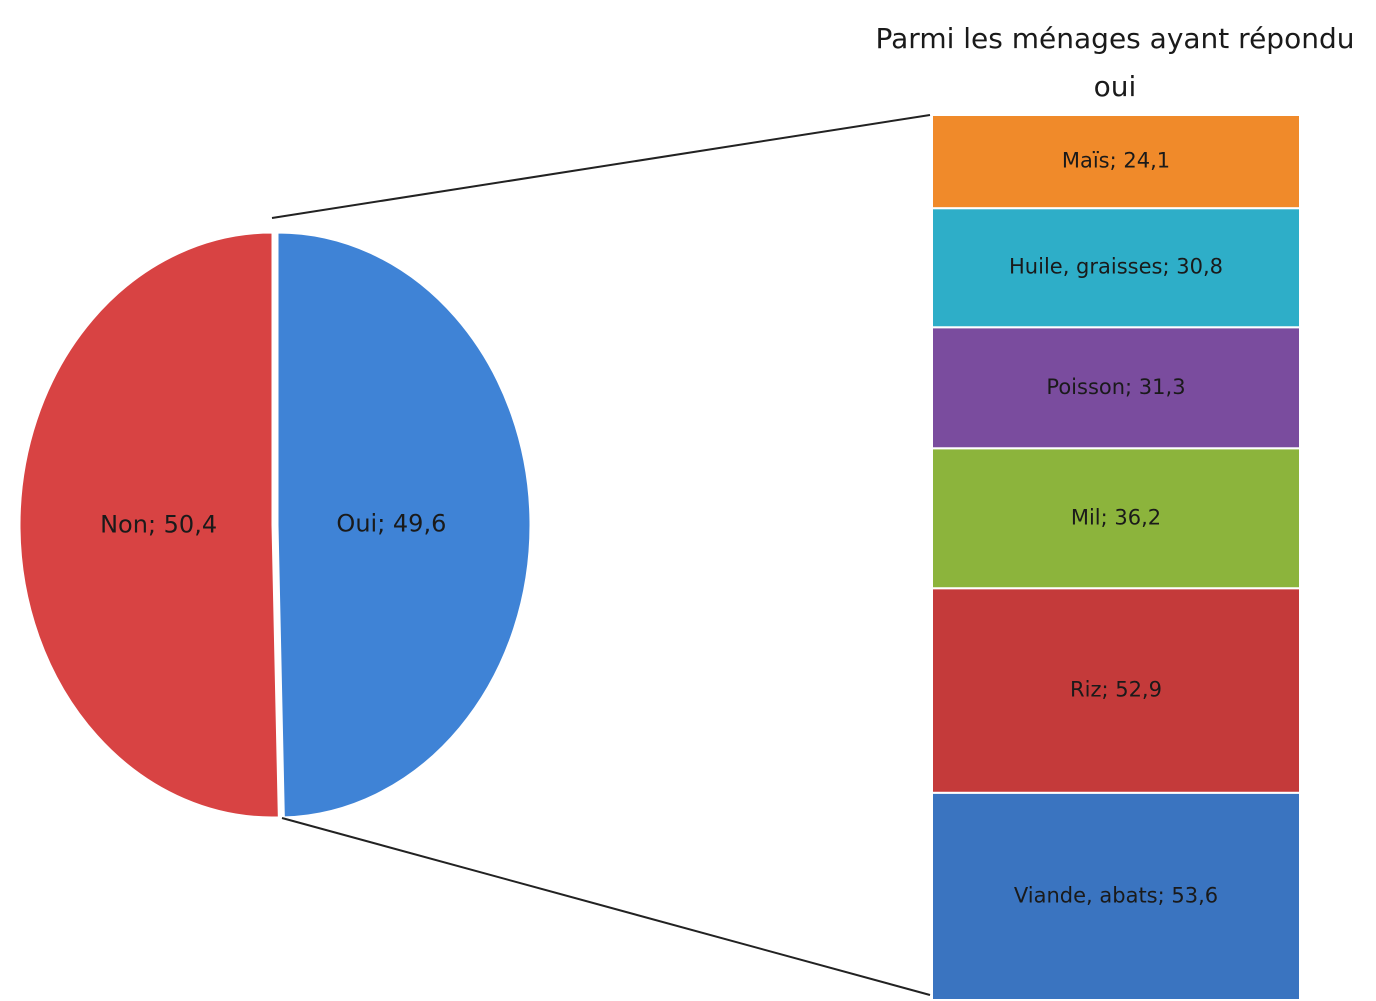 This screenshot has height=1001, width=1376. Describe the element at coordinates (158, 524) in the screenshot. I see `data-label: Non; 50,4` at that location.